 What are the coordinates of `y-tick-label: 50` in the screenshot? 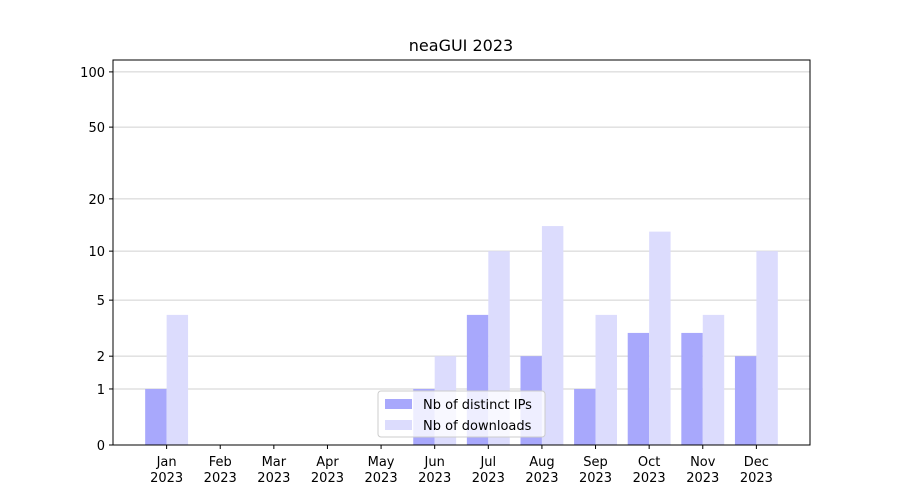 It's located at (96, 128).